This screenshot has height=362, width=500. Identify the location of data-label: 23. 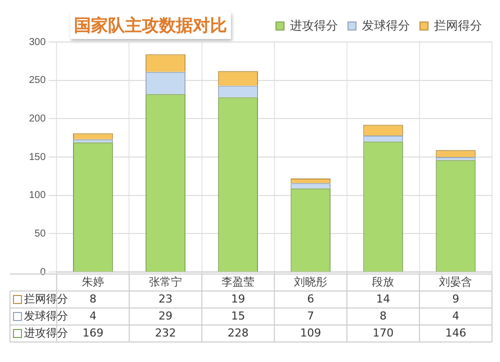
(165, 299).